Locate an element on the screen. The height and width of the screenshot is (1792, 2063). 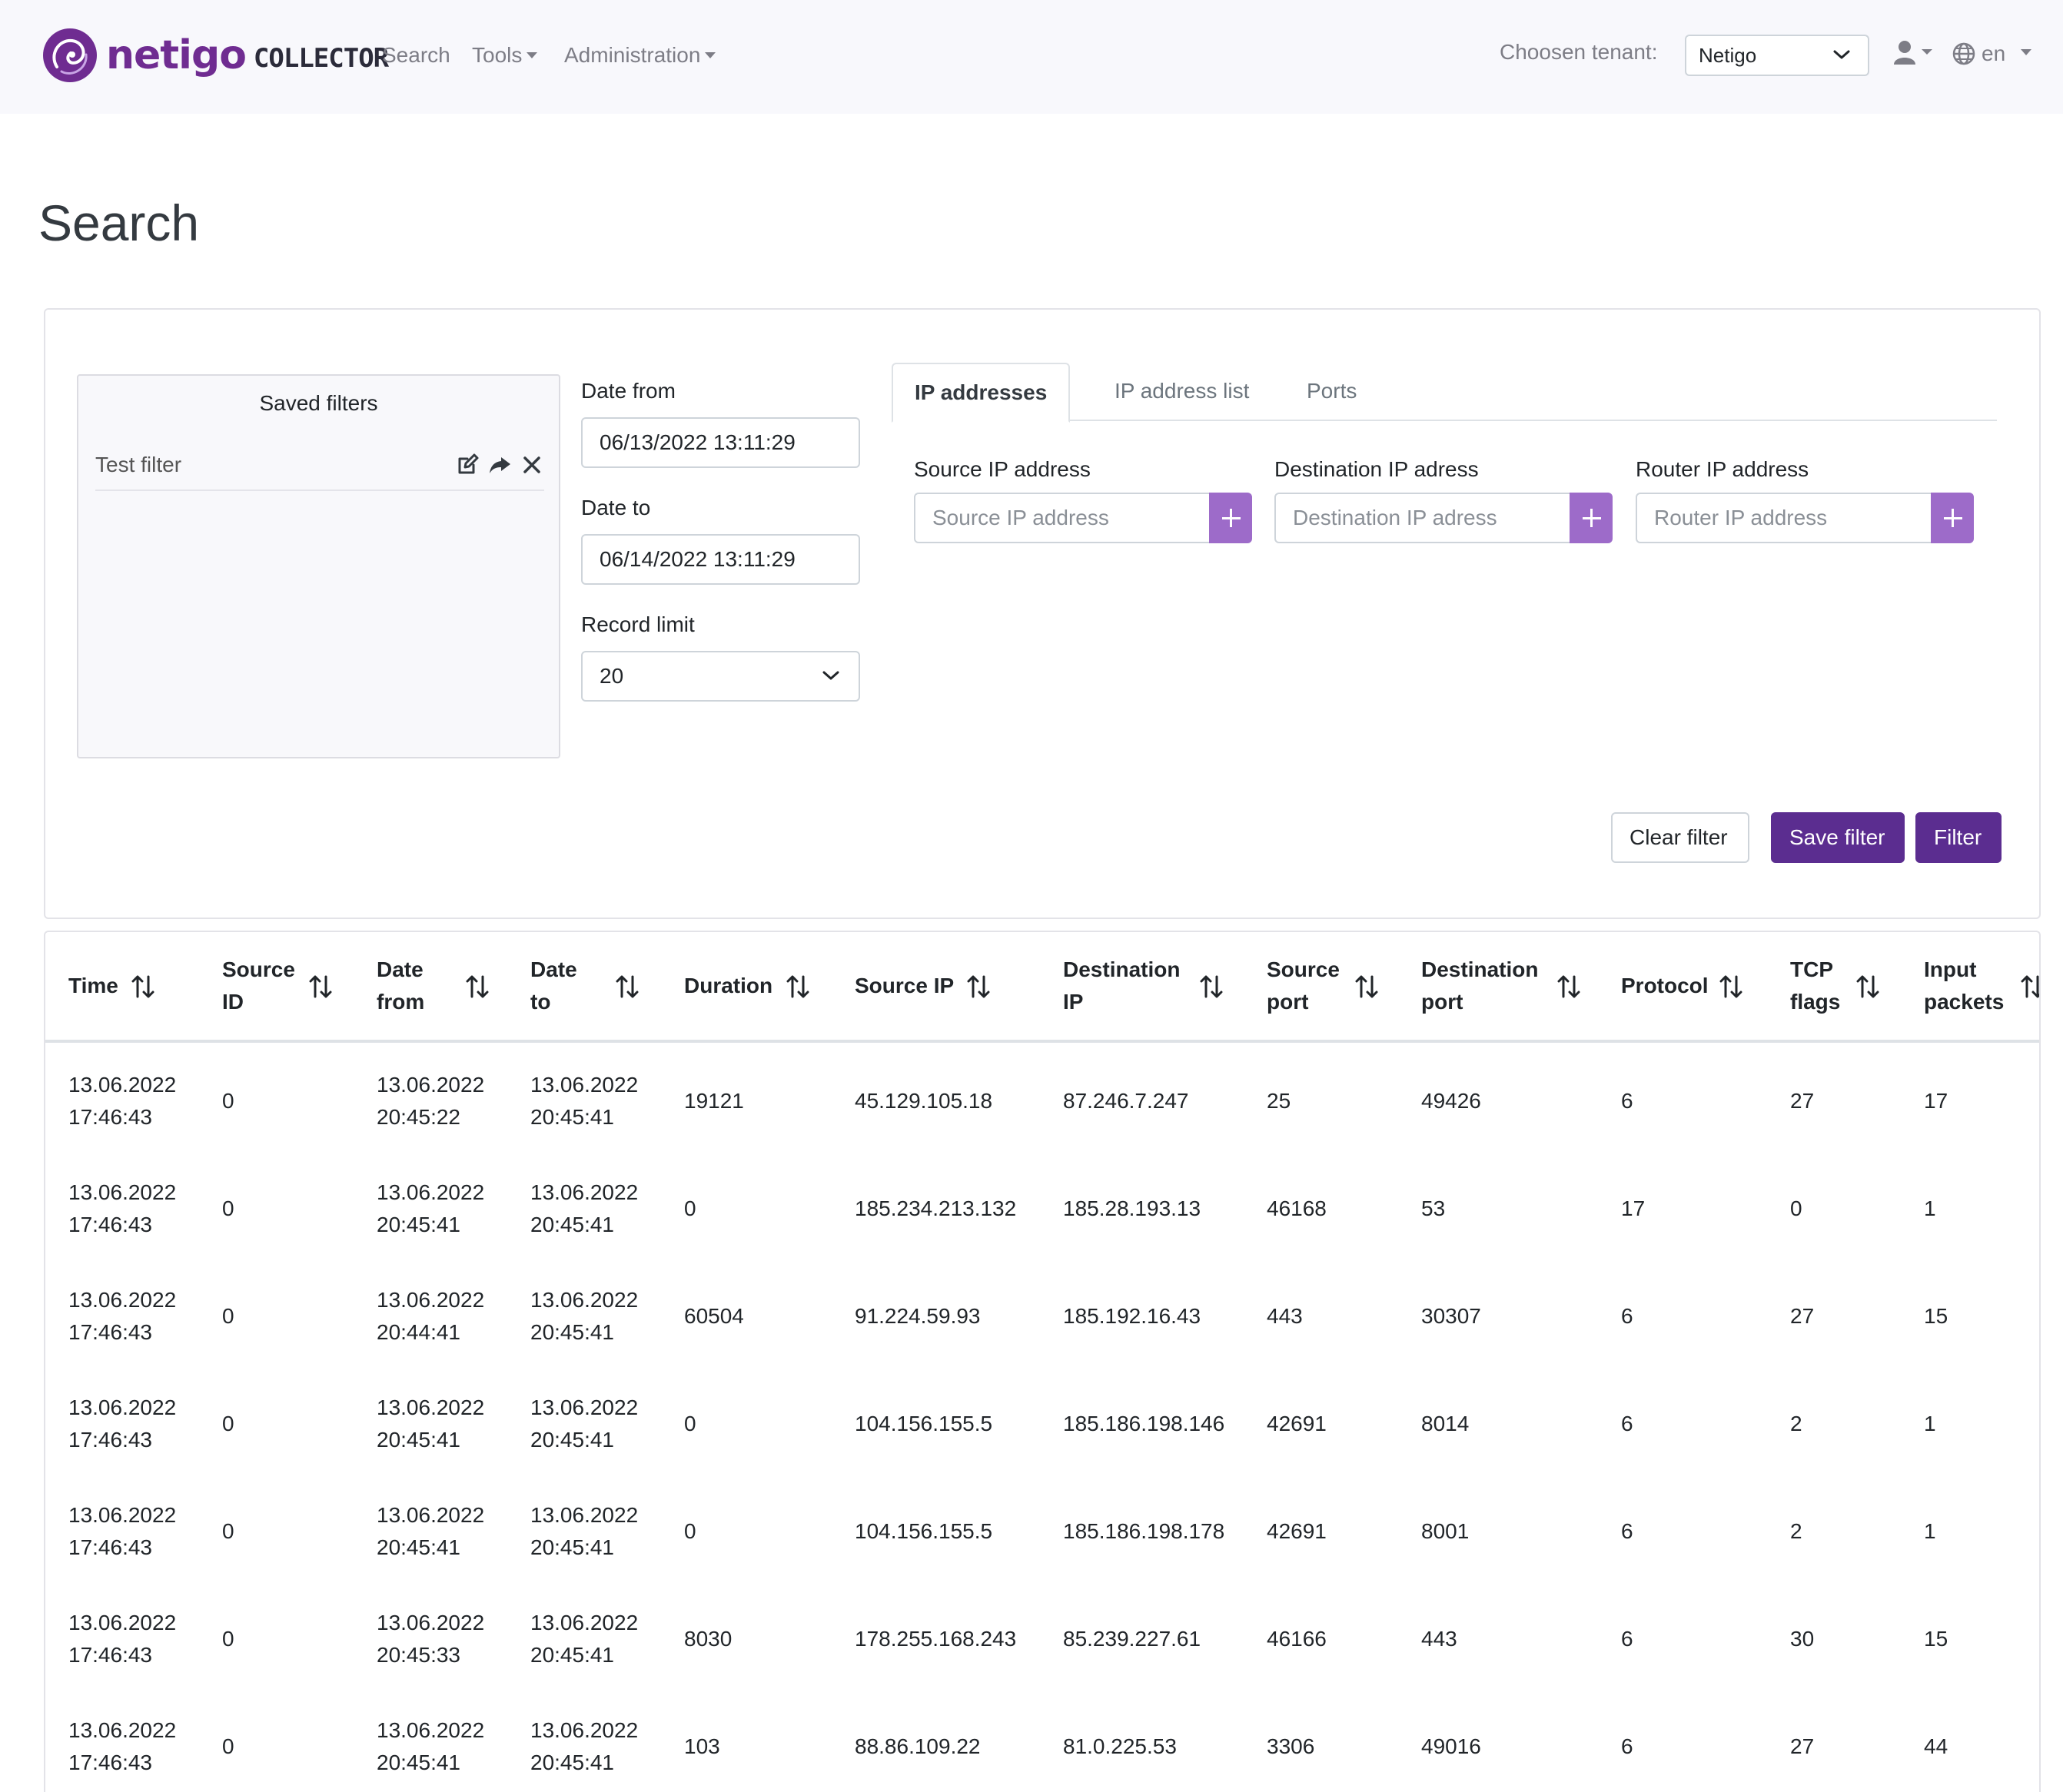
clear-filter-button: Clear filter is located at coordinates (1680, 838).